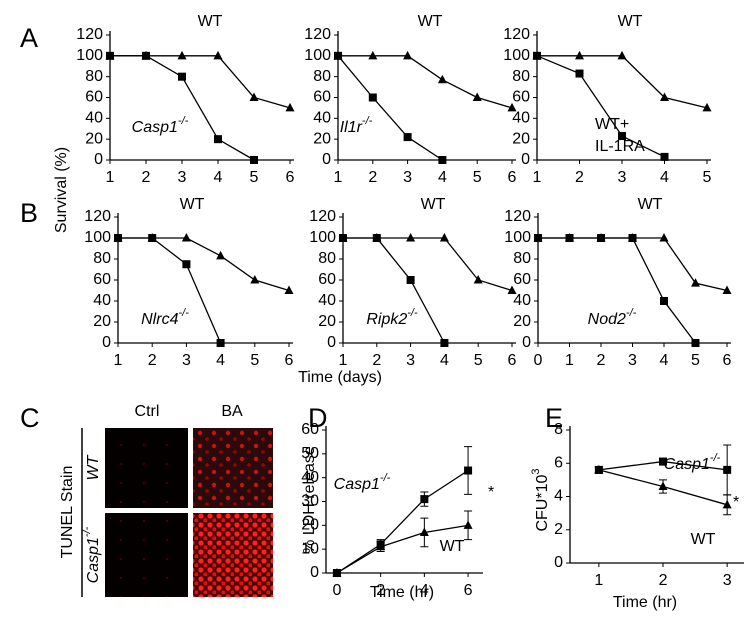 This screenshot has width=756, height=623. What do you see at coordinates (233, 468) in the screenshot?
I see `image-wt-ba` at bounding box center [233, 468].